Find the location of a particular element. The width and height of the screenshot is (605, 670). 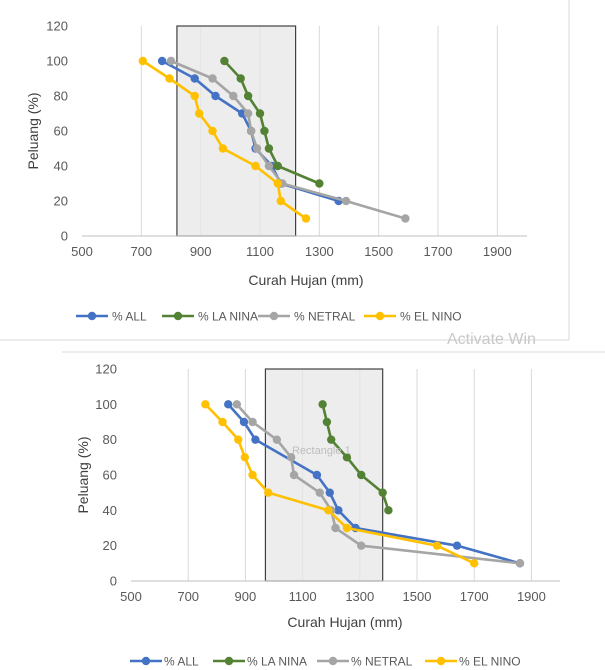

chart-2-series-netral-line is located at coordinates (378, 484).